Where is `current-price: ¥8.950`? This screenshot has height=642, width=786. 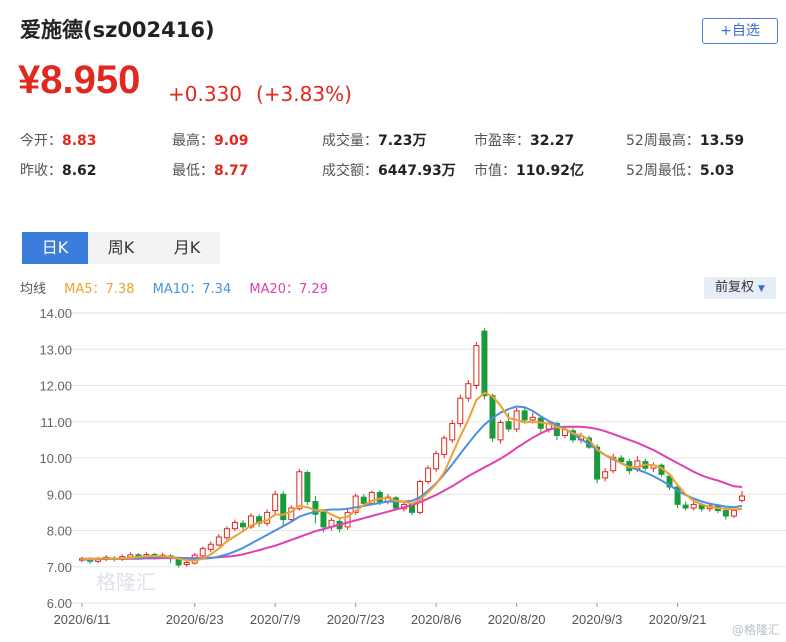
current-price: ¥8.950 is located at coordinates (79, 80).